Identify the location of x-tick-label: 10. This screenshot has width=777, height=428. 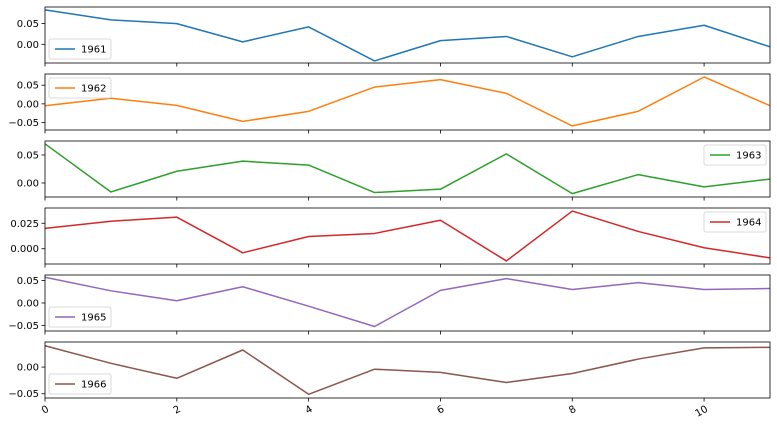
(702, 412).